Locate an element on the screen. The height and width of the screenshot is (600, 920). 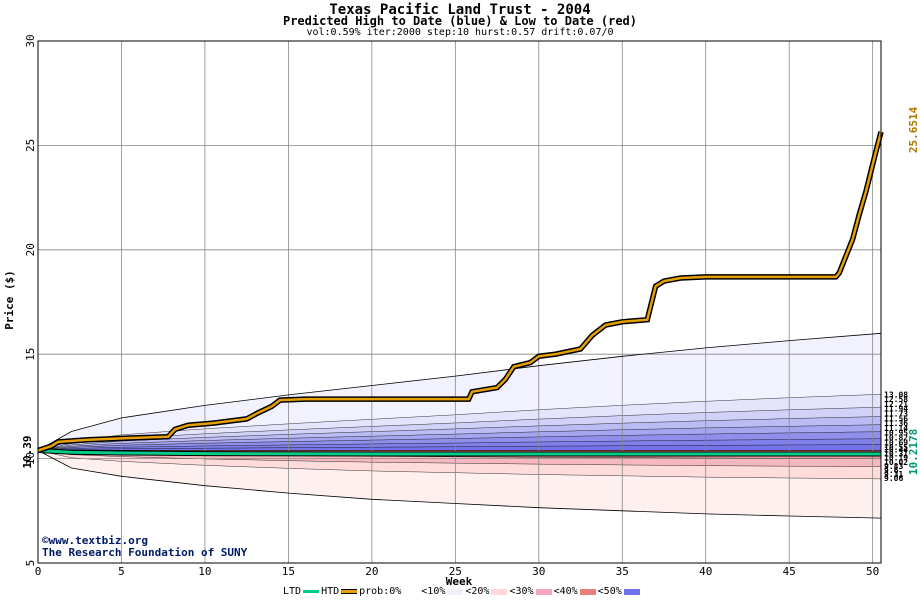
copyright-line: ©www.textbiz.org is located at coordinates (95, 540).